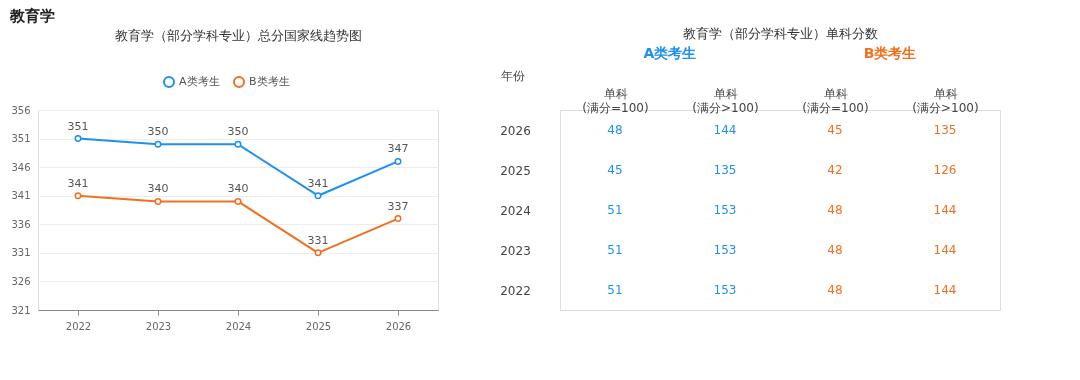  What do you see at coordinates (21, 281) in the screenshot?
I see `y-tick-label: 326` at bounding box center [21, 281].